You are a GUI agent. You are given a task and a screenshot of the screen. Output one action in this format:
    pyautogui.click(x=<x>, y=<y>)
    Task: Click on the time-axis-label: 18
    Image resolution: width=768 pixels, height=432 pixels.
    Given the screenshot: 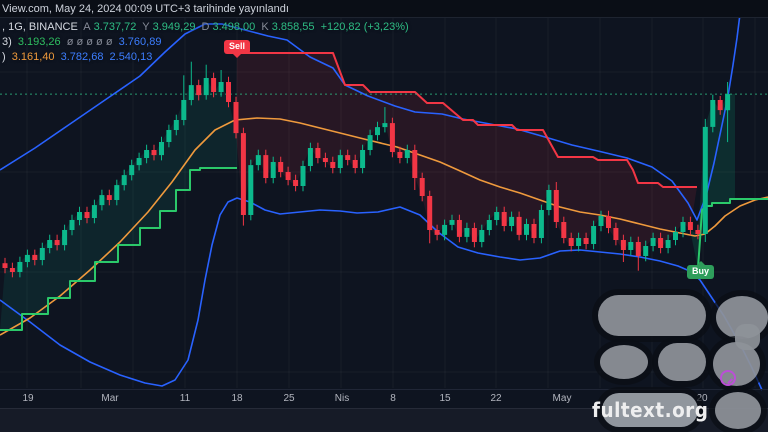 What is the action you would take?
    pyautogui.click(x=237, y=398)
    